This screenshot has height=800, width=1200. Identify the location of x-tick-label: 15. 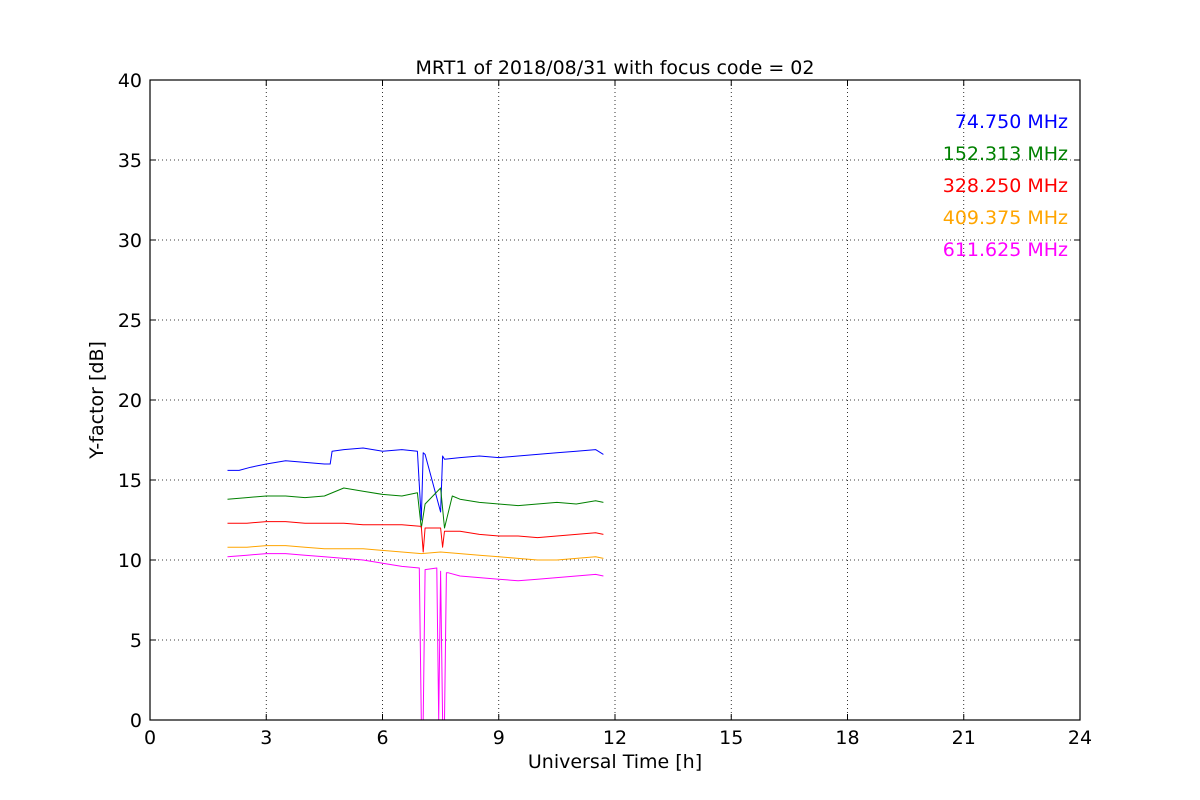
(731, 738).